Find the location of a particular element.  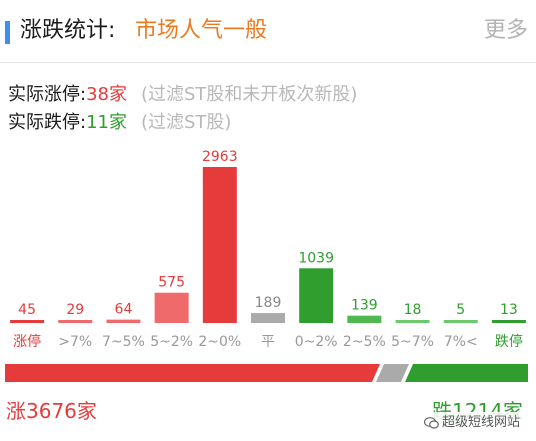

market-sentiment-label: 市场人气一般 is located at coordinates (201, 30).